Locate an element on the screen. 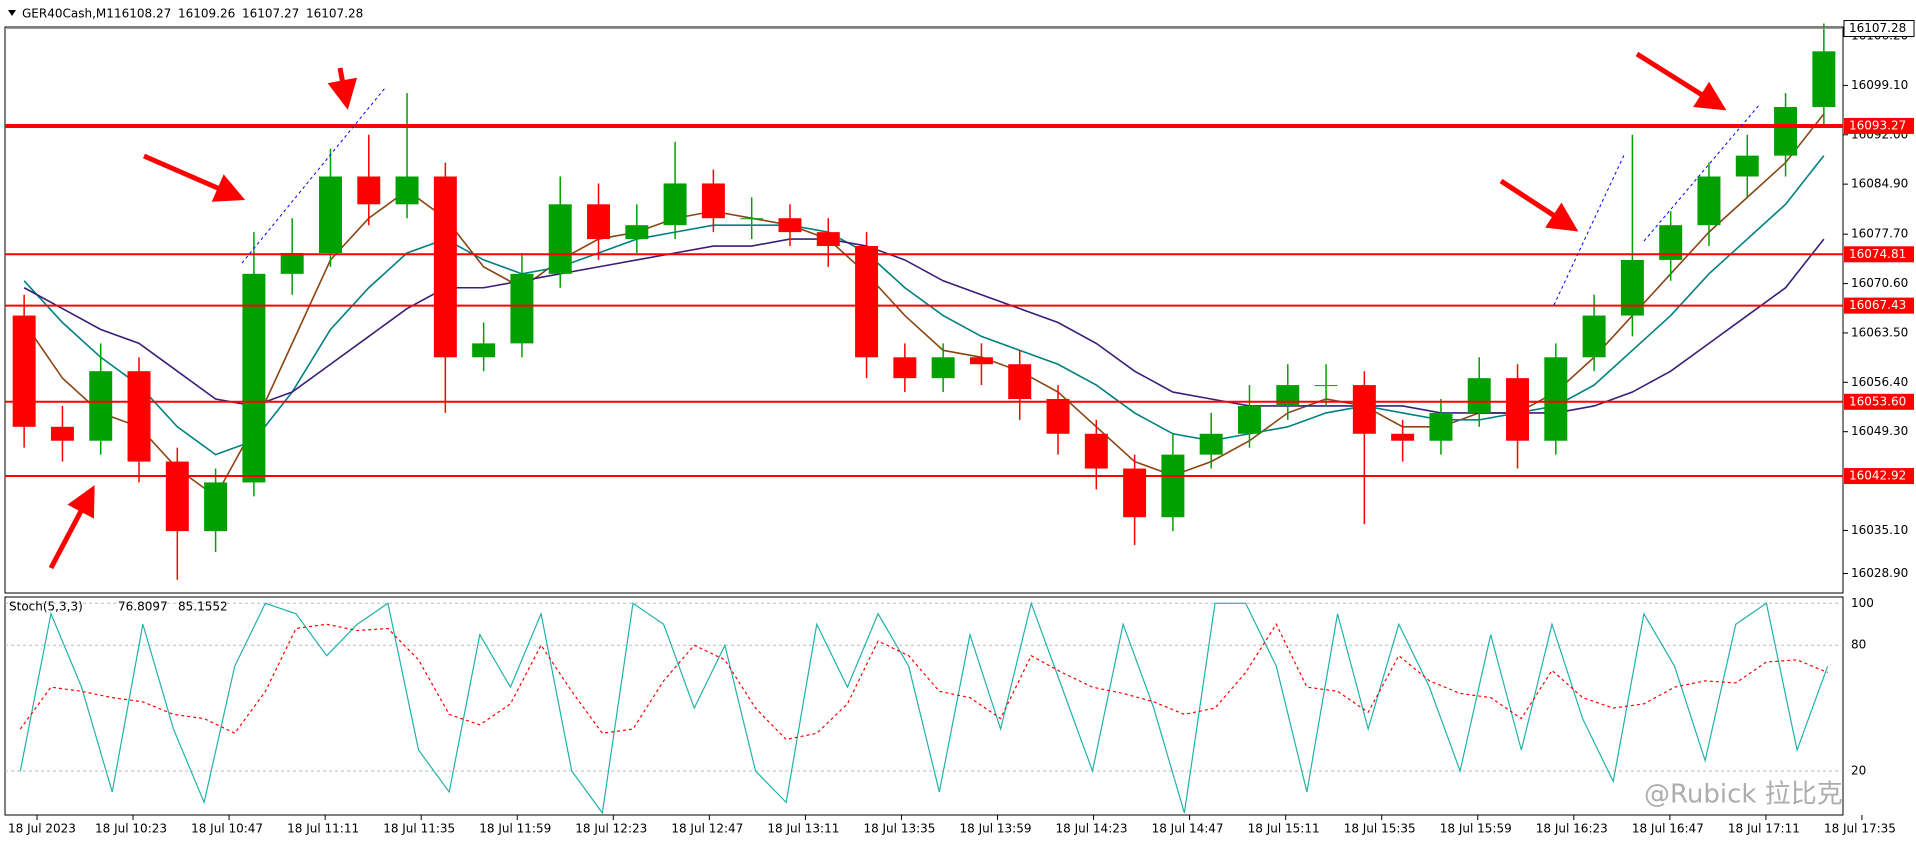 Image resolution: width=1916 pixels, height=842 pixels. x-tick-label: 18 Jul 14:23 is located at coordinates (1092, 829).